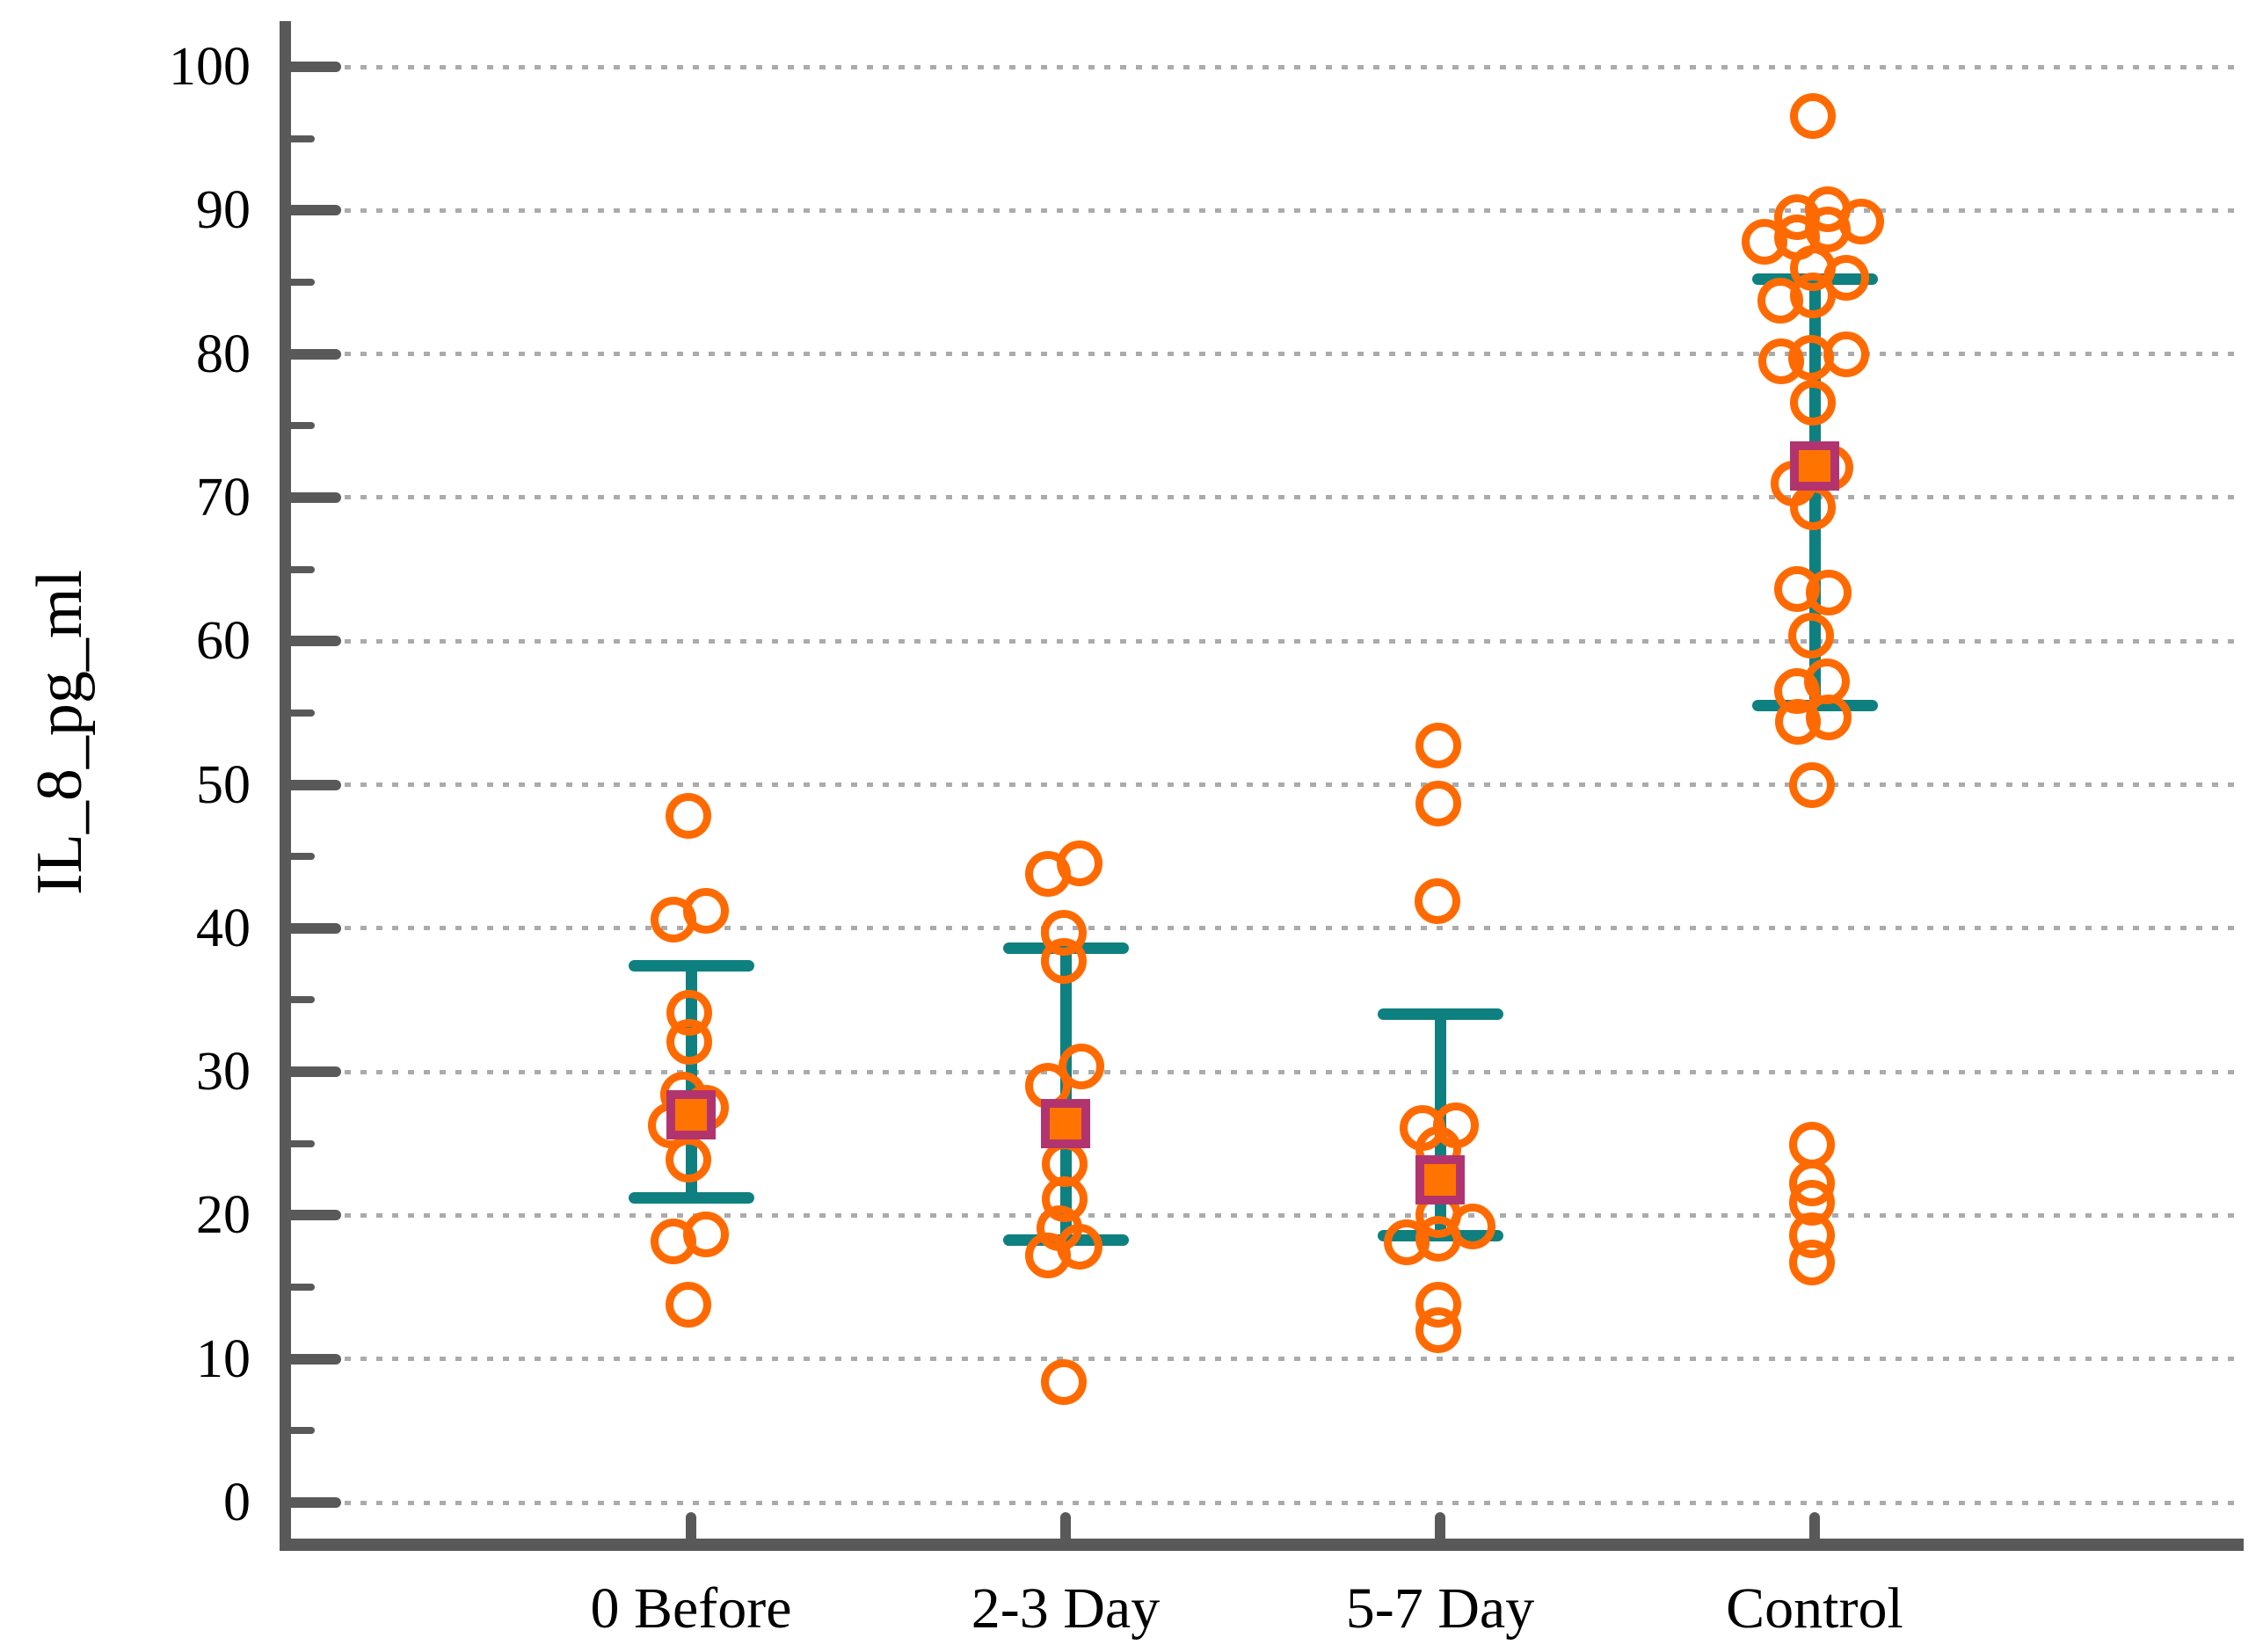  Describe the element at coordinates (1066, 1608) in the screenshot. I see `category-label: 2-3 Day` at that location.